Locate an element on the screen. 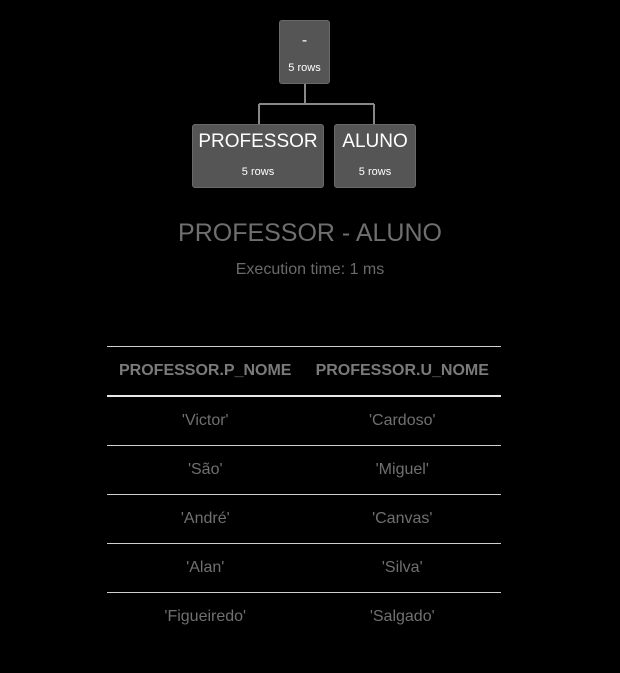 The width and height of the screenshot is (620, 673). table-cell: 'Alan' is located at coordinates (205, 568).